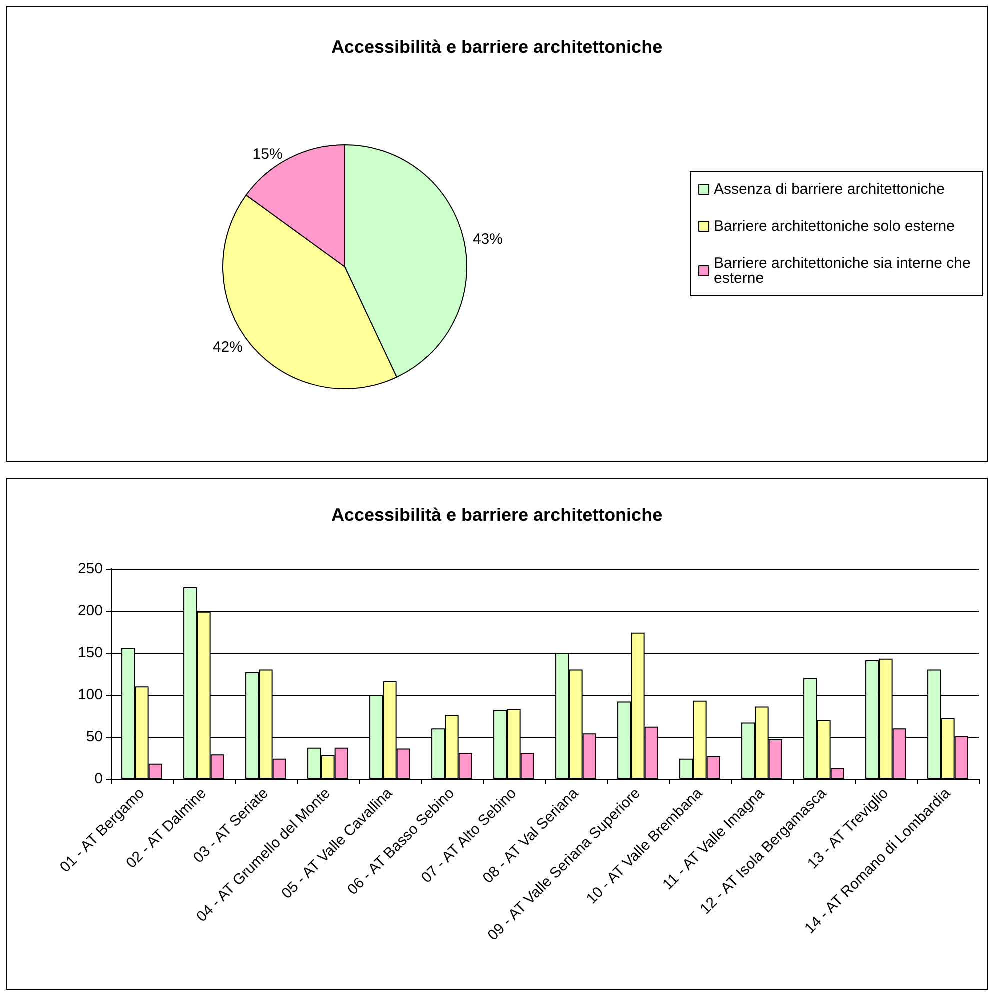  I want to click on y-tick-label: 50, so click(94, 737).